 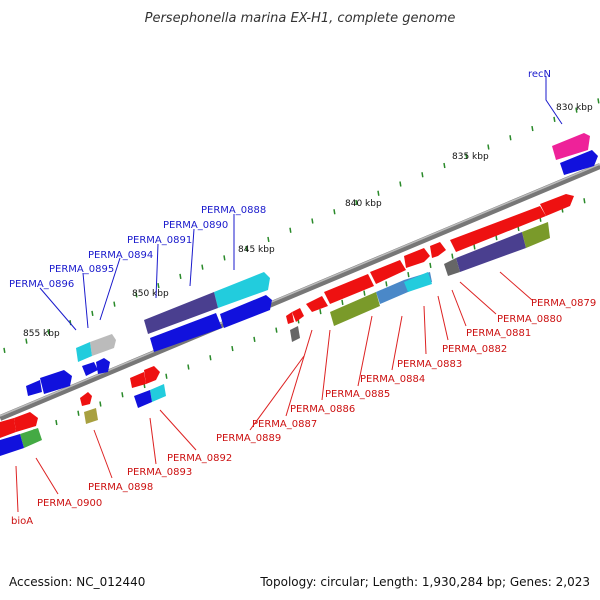 I want to click on gene-recN, so click(x=571, y=146).